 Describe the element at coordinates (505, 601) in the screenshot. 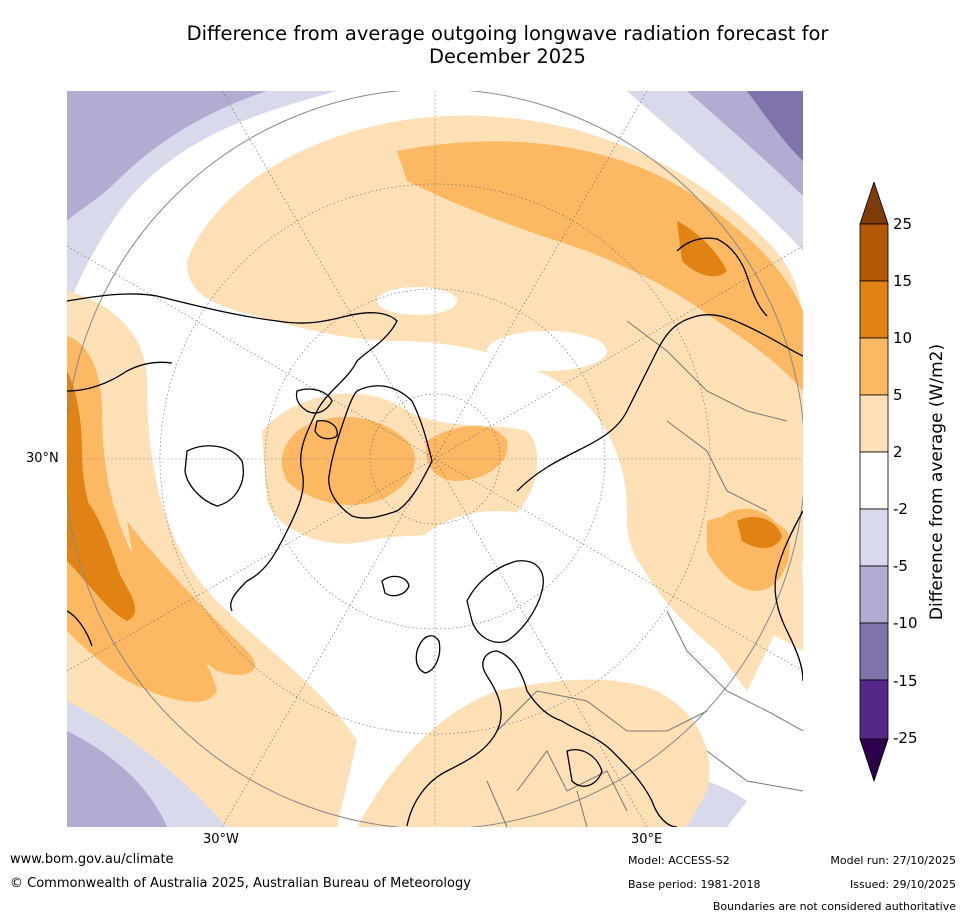

I see `scandinavia-coast` at that location.